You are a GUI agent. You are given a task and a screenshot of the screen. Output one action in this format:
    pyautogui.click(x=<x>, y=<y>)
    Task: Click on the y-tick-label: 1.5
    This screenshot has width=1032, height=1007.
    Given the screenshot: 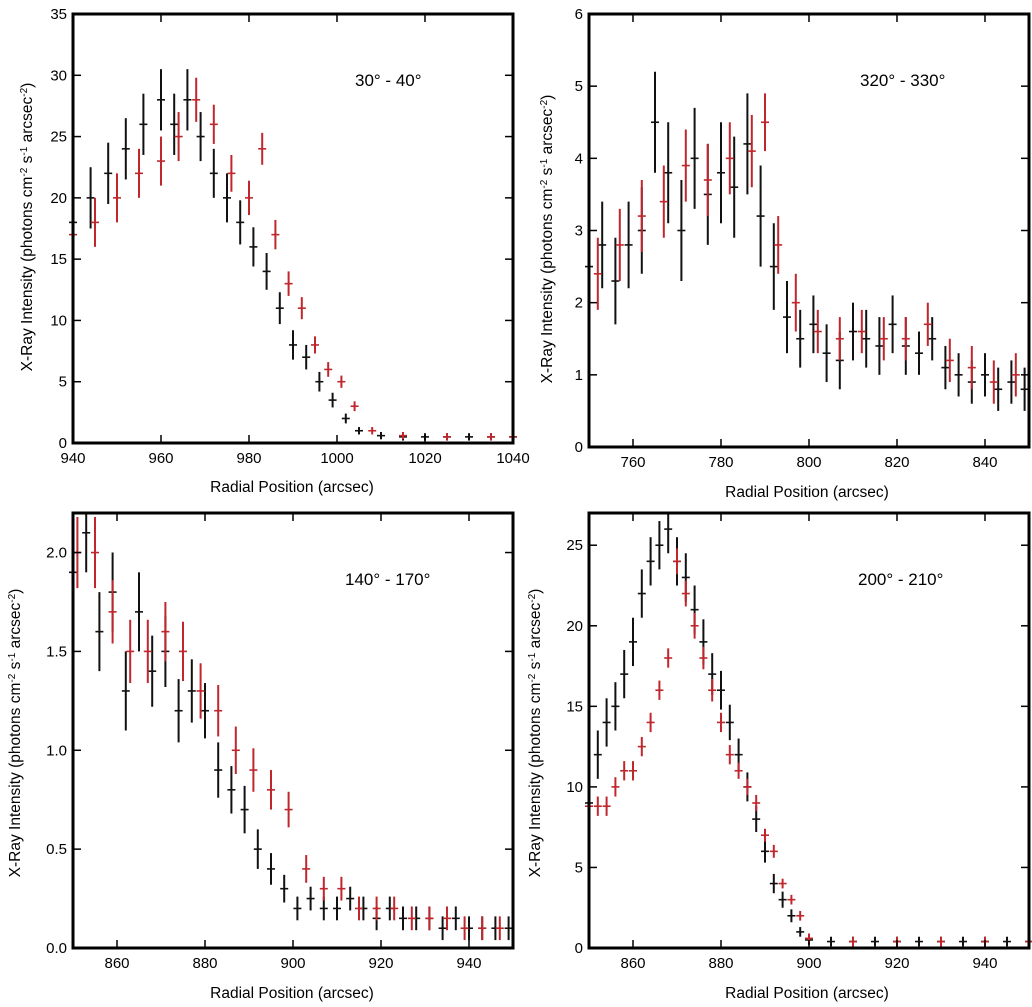 What is the action you would take?
    pyautogui.click(x=56, y=651)
    